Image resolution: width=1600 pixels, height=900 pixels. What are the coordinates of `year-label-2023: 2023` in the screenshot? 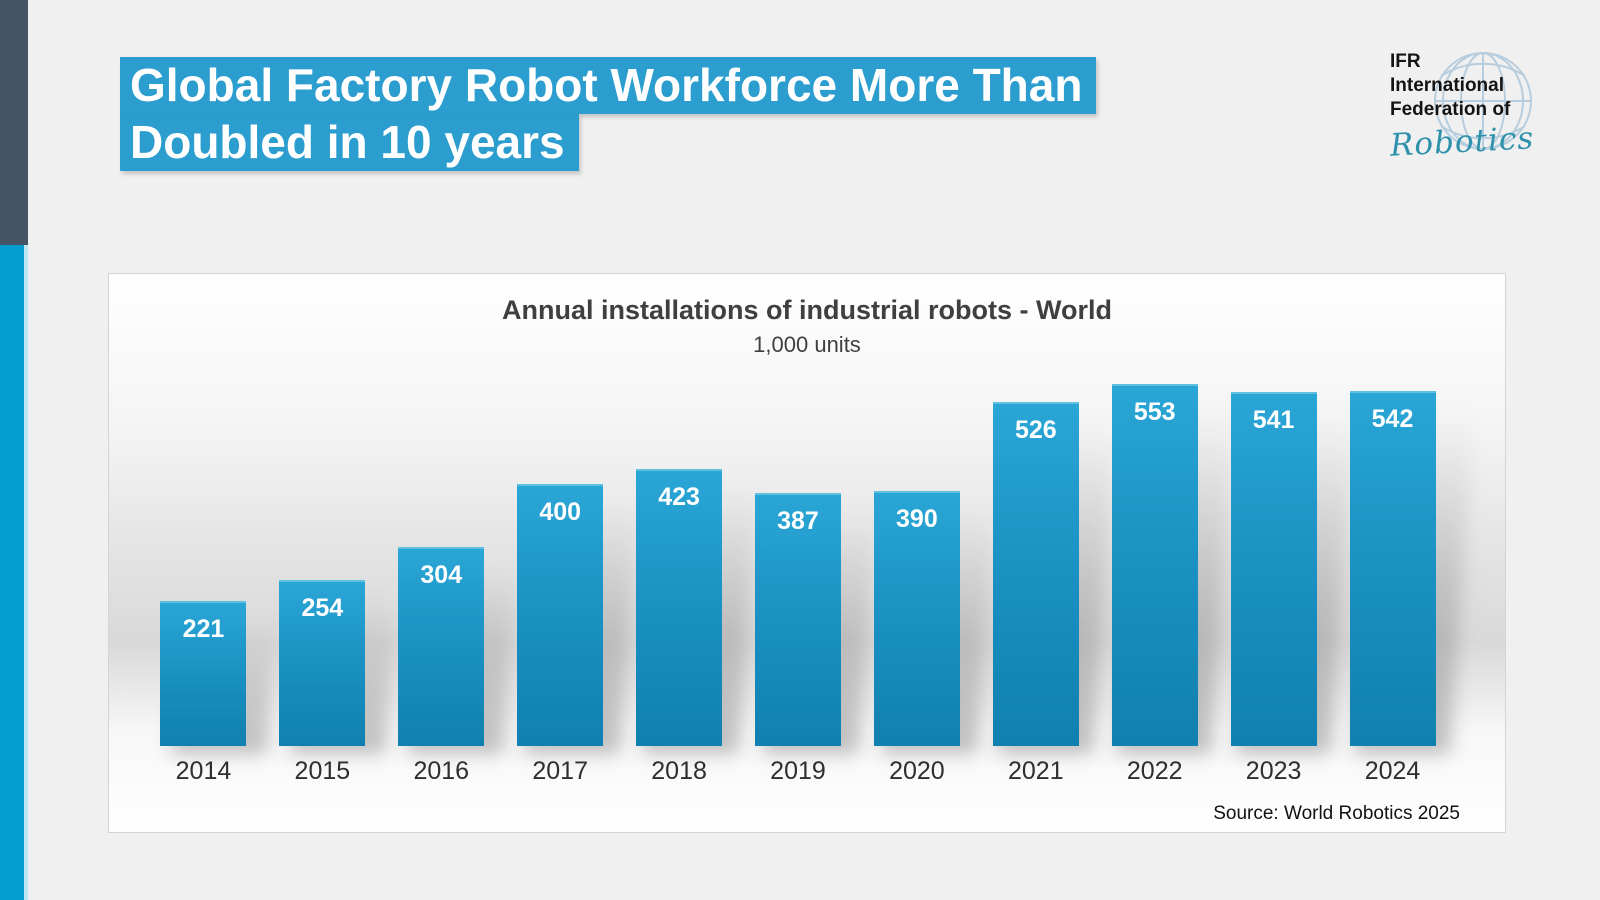 It's located at (1273, 771).